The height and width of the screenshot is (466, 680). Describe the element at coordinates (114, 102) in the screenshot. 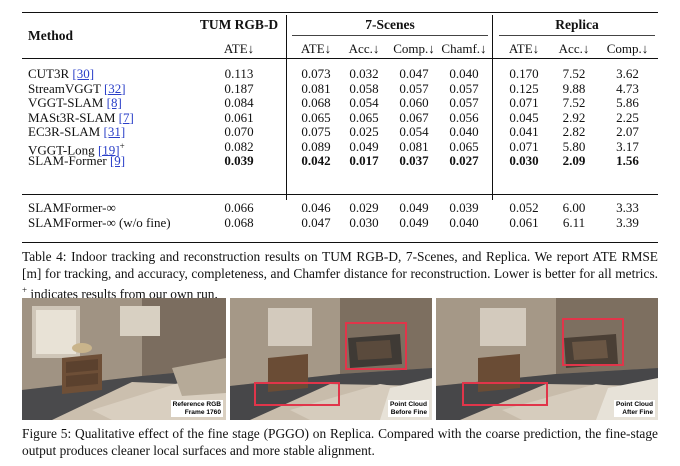

I see `citation-link: [8]` at that location.